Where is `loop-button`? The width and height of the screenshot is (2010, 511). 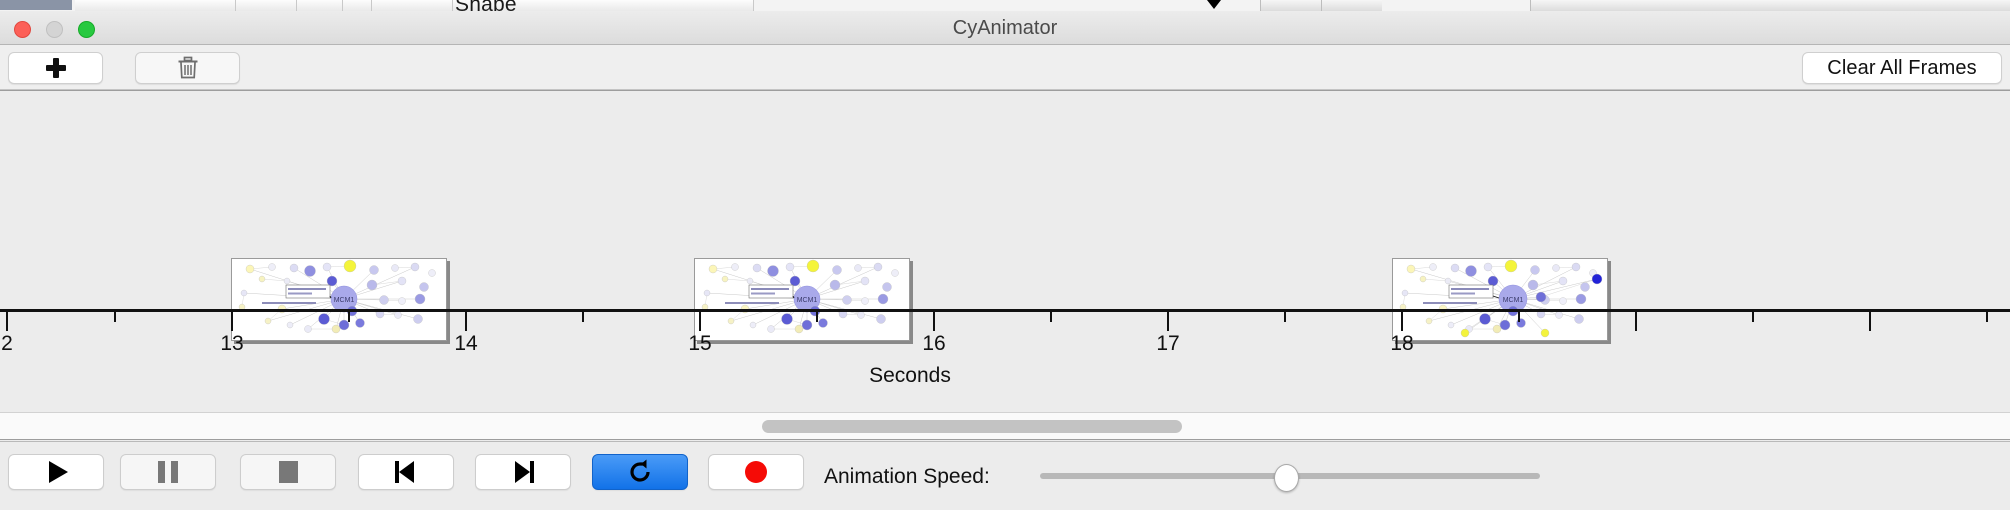
loop-button is located at coordinates (640, 472).